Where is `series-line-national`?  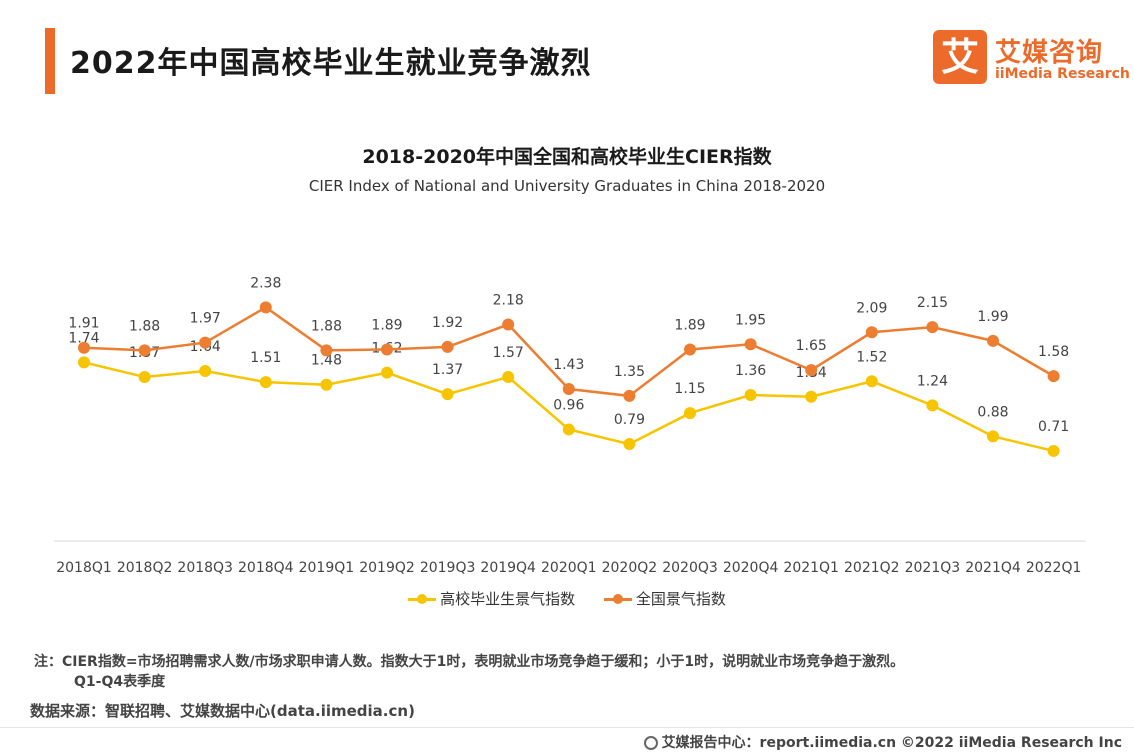
series-line-national is located at coordinates (569, 351).